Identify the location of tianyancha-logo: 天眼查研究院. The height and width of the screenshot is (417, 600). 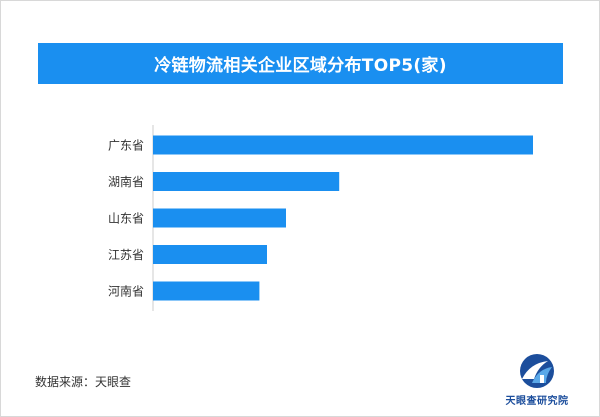
(537, 380).